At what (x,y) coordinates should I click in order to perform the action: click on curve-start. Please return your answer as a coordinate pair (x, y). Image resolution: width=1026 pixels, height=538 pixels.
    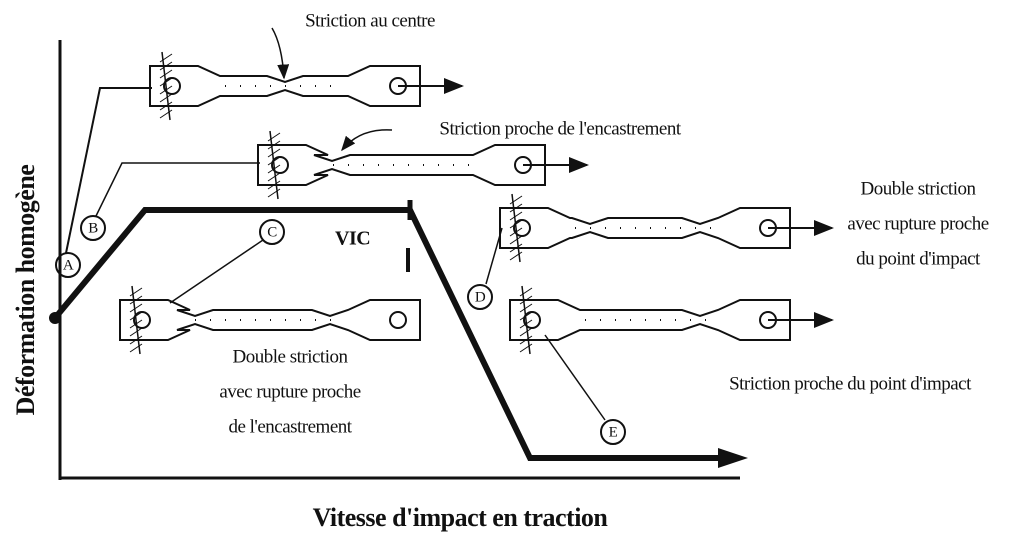
    Looking at the image, I should click on (55, 318).